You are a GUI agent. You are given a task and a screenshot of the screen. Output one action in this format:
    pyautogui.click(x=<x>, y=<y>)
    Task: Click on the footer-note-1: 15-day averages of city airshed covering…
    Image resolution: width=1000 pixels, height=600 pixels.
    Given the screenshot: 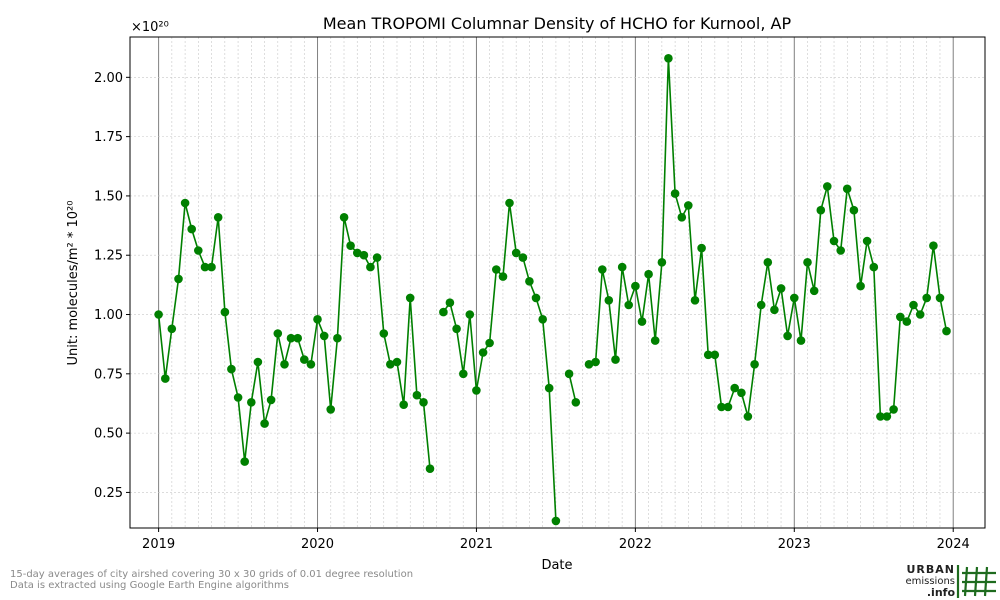 What is the action you would take?
    pyautogui.click(x=211, y=574)
    